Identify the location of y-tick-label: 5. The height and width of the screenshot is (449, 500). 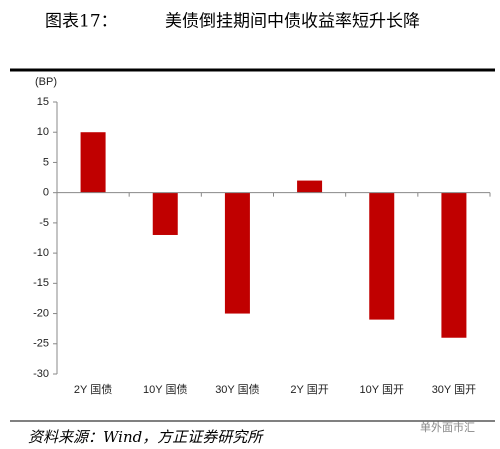
(46, 162).